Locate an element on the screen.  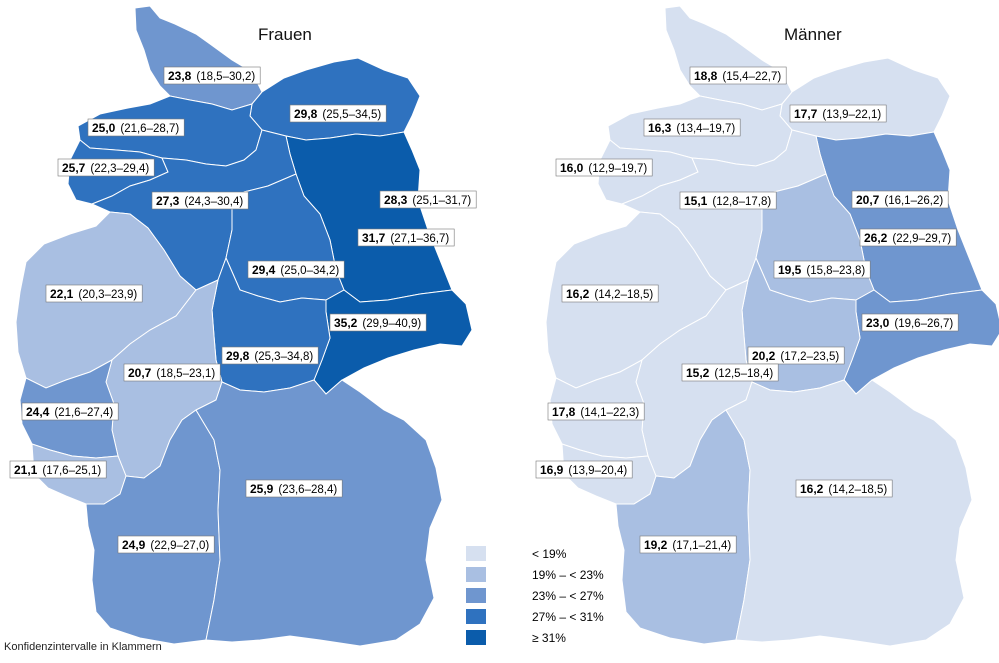
state-label: 25,9 (23,6–28,4) is located at coordinates (294, 488).